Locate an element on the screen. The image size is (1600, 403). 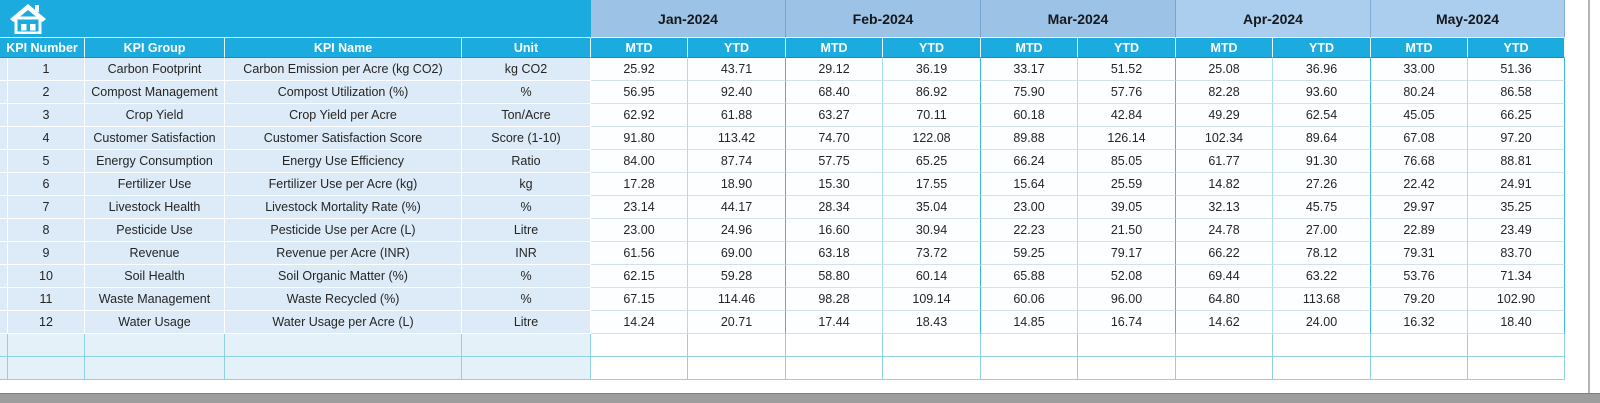
value-cell-mar-ytd: 126.14 is located at coordinates (1127, 138).